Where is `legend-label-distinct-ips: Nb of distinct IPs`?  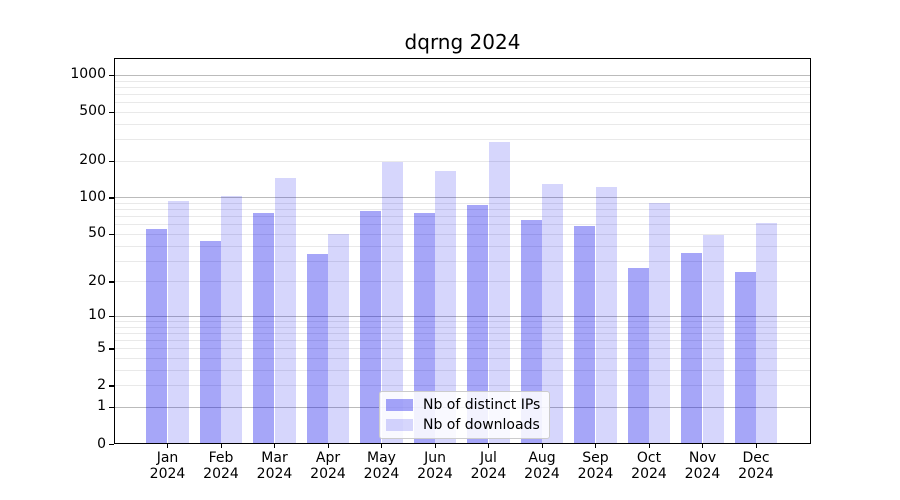 legend-label-distinct-ips: Nb of distinct IPs is located at coordinates (482, 405).